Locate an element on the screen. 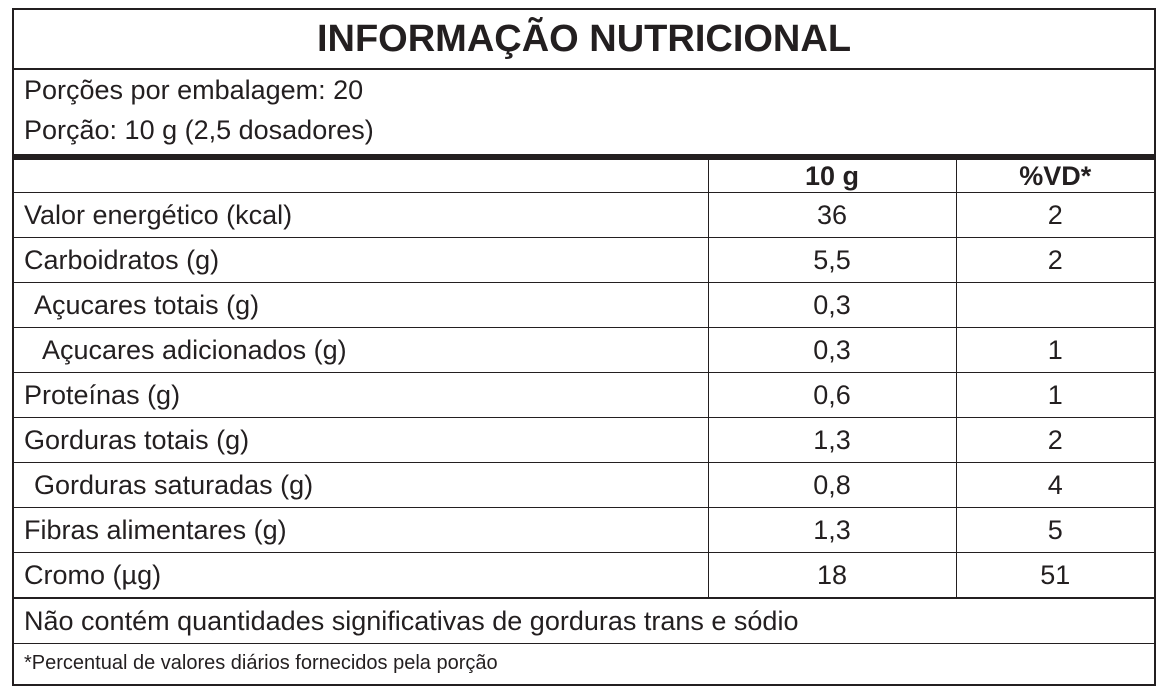 This screenshot has height=697, width=1169. table-row: Fibras alimentares (g) 1,3 5 is located at coordinates (584, 530).